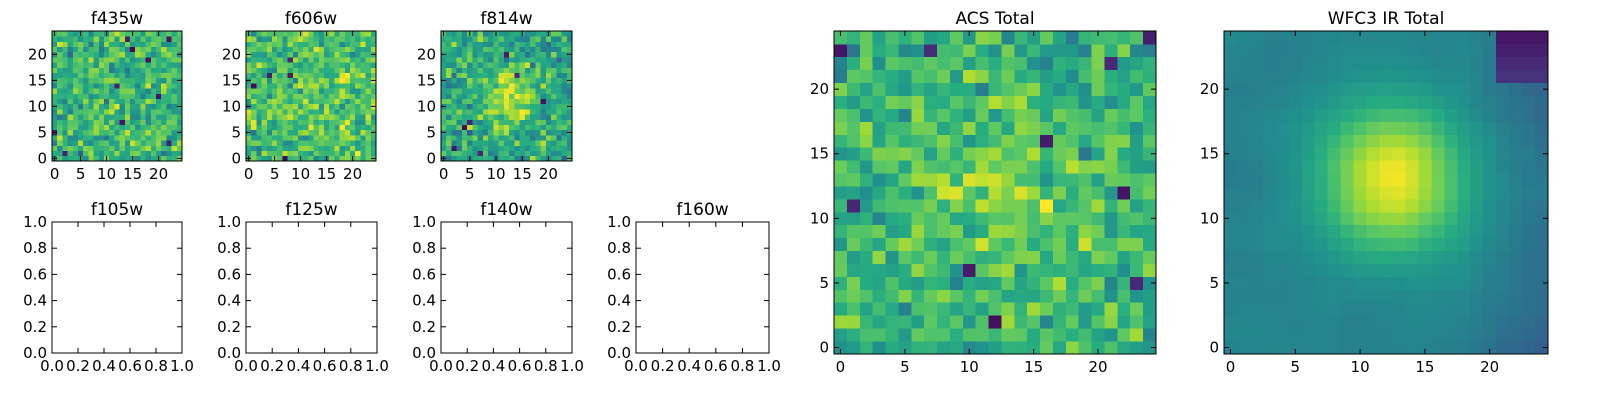 This screenshot has height=405, width=1600. What do you see at coordinates (1296, 367) in the screenshot?
I see `x-tick-label: 5` at bounding box center [1296, 367].